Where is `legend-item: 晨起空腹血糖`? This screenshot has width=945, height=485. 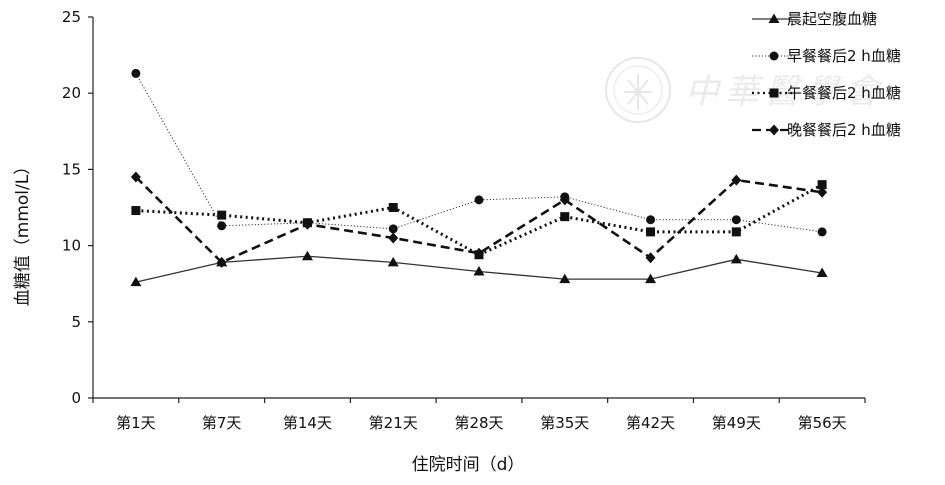
legend-item: 晨起空腹血糖 is located at coordinates (814, 19).